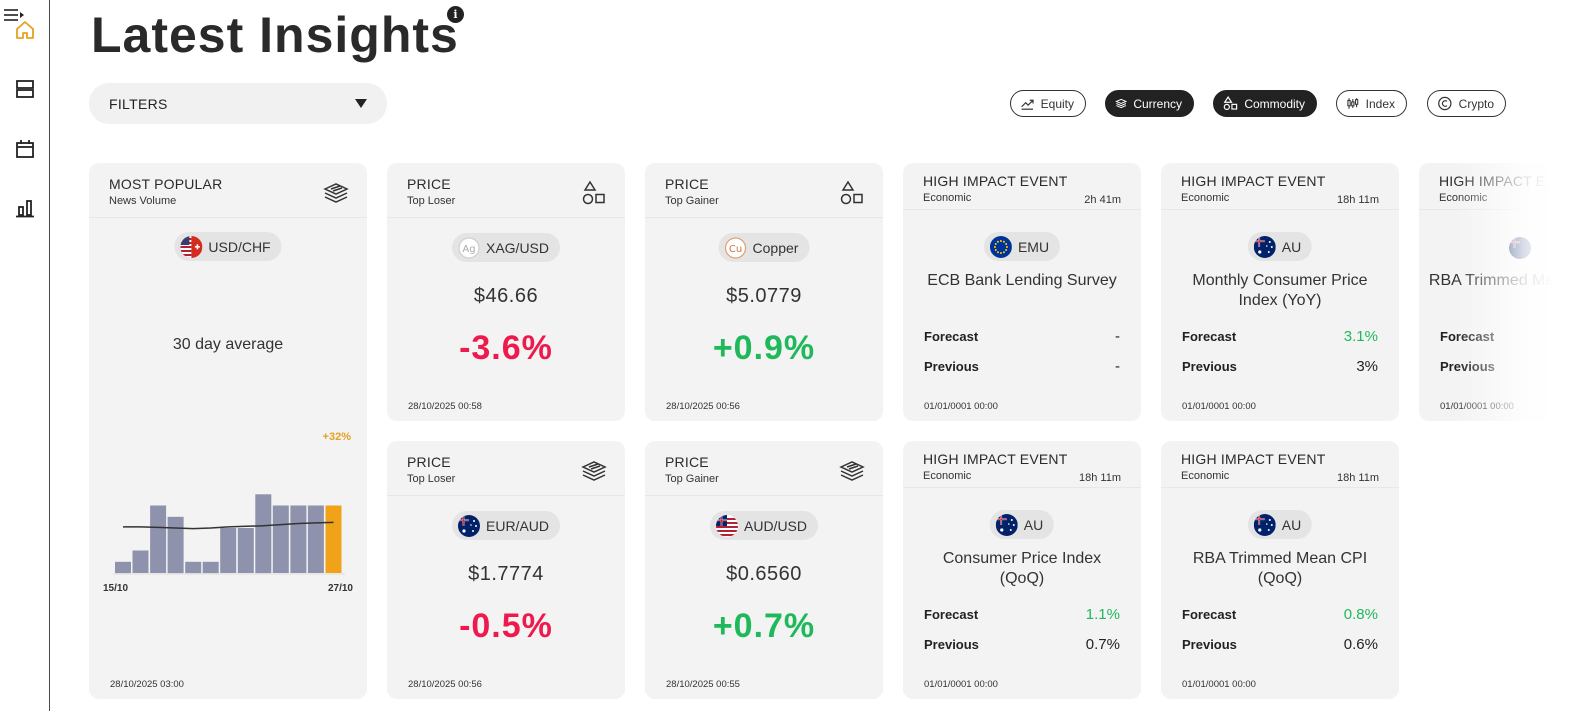 The height and width of the screenshot is (711, 1580). Describe the element at coordinates (1274, 103) in the screenshot. I see `chip-label: Commodity` at that location.